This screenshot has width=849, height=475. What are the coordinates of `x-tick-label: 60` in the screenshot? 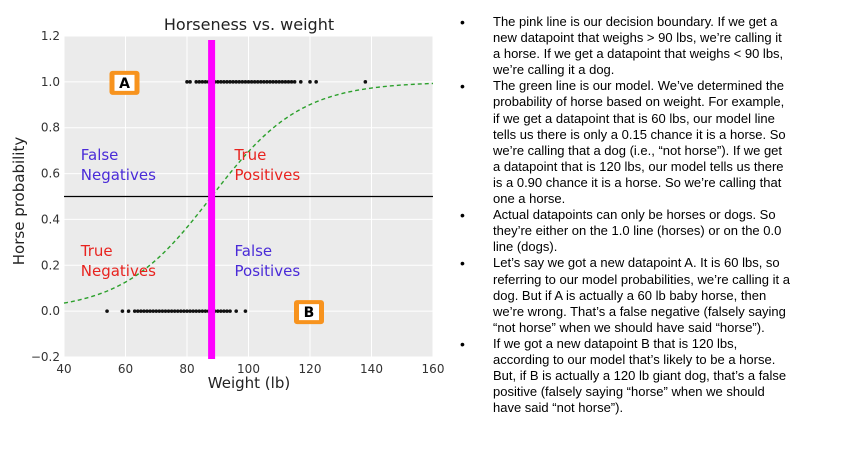 It's located at (125, 369).